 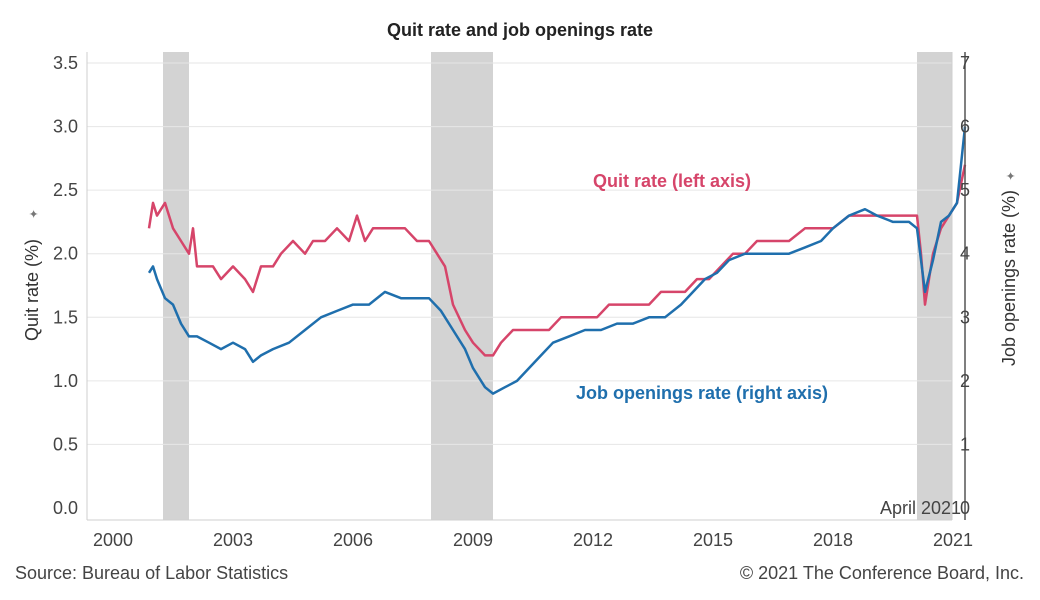 What do you see at coordinates (32, 290) in the screenshot?
I see `left-axis-title: Quit rate (%)` at bounding box center [32, 290].